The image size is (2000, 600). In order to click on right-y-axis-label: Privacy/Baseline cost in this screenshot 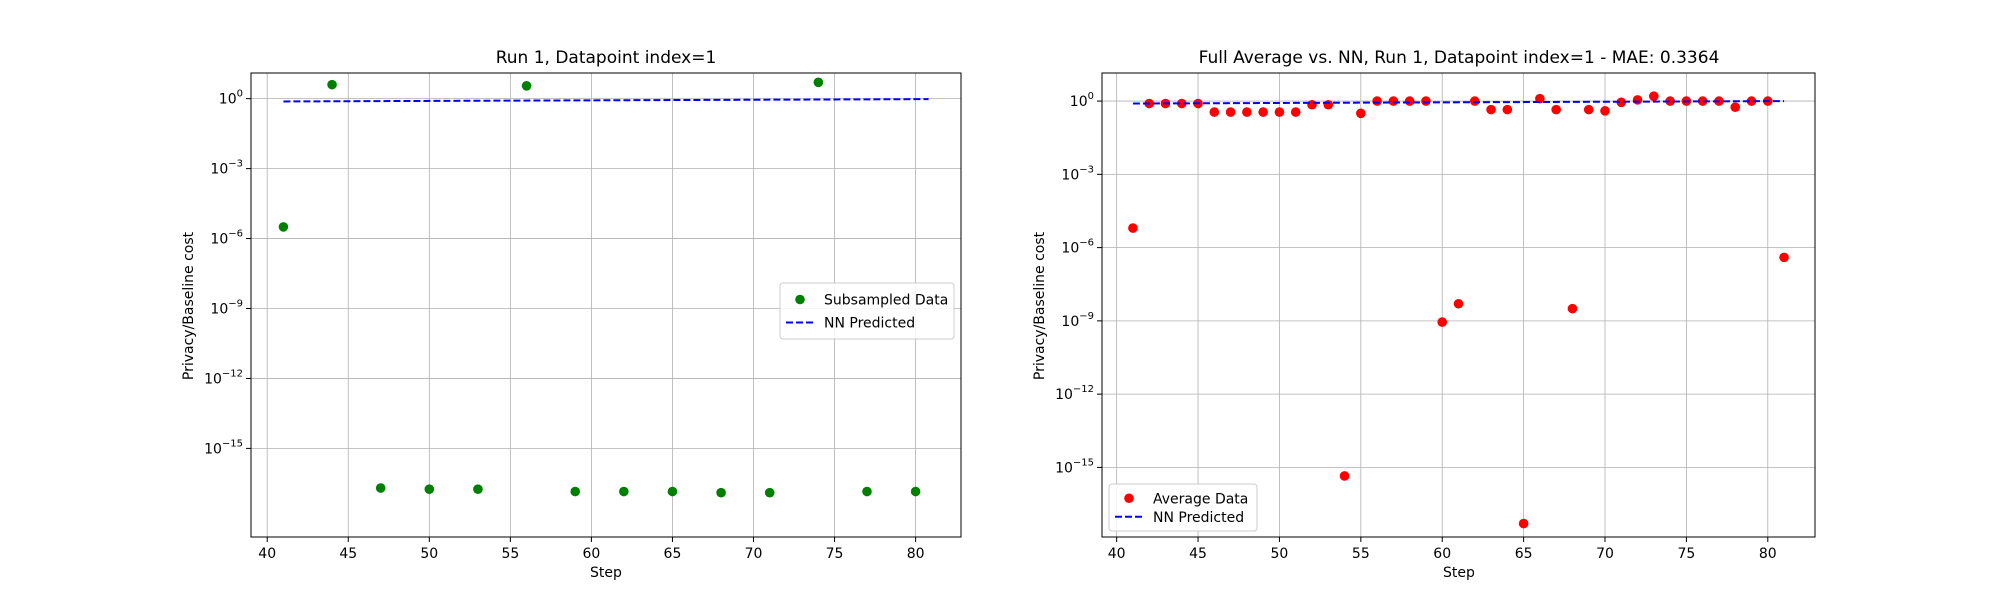, I will do `click(1040, 305)`.